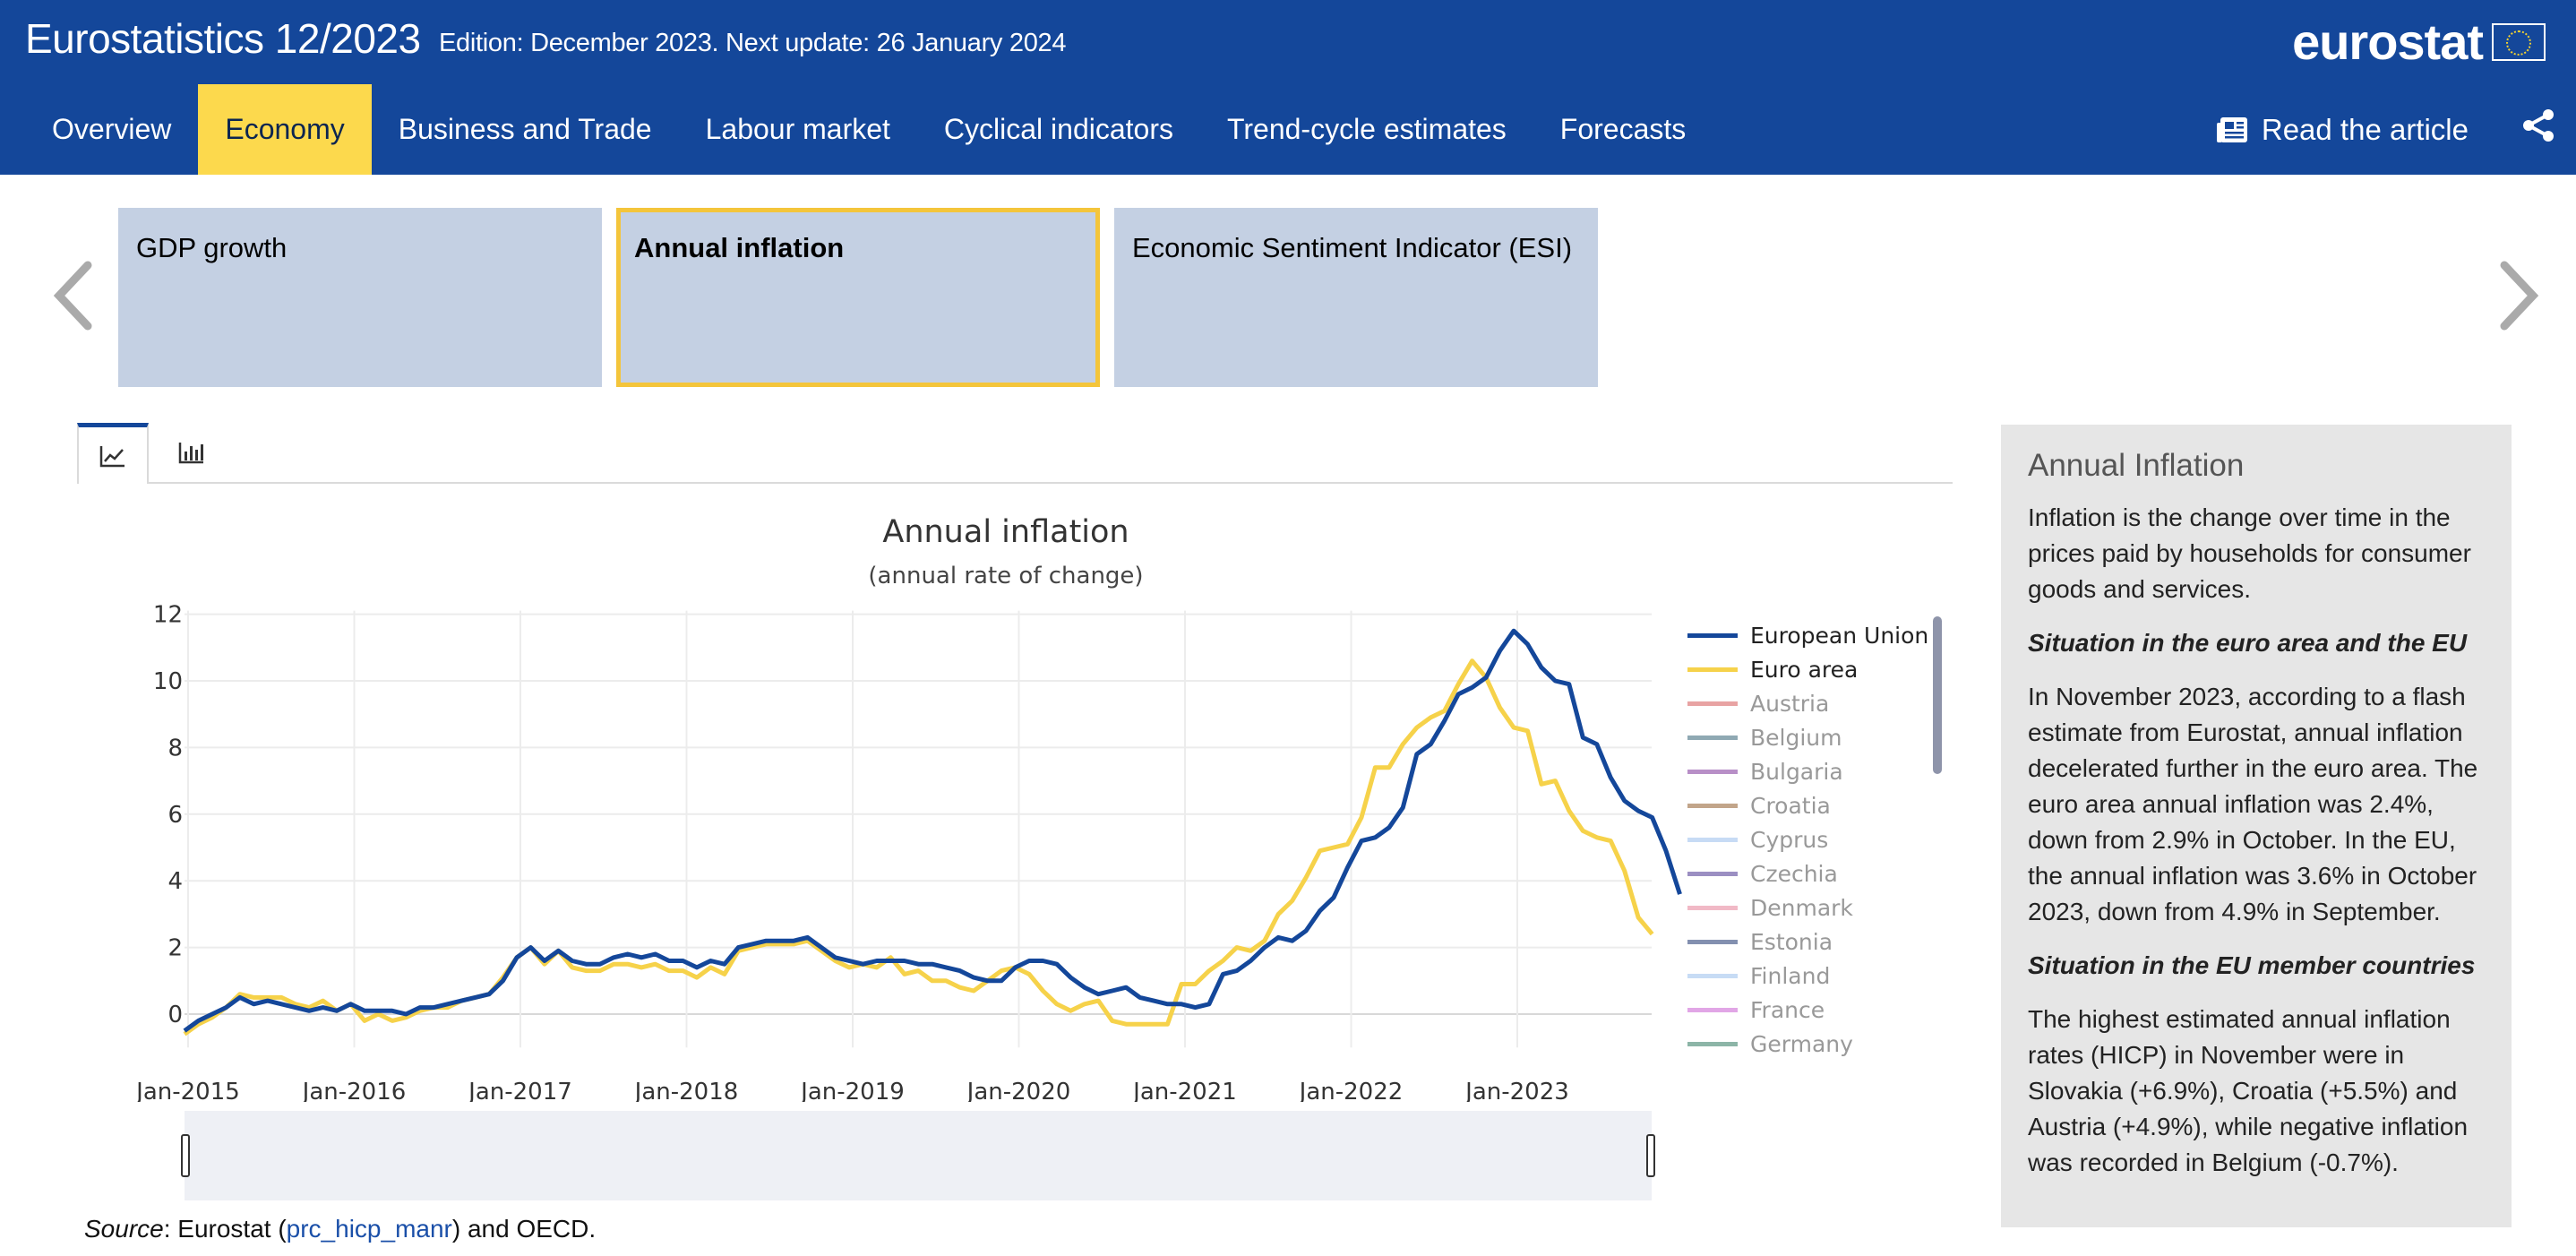 This screenshot has height=1256, width=2576. Describe the element at coordinates (1804, 669) in the screenshot. I see `legend-label: Euro area` at that location.